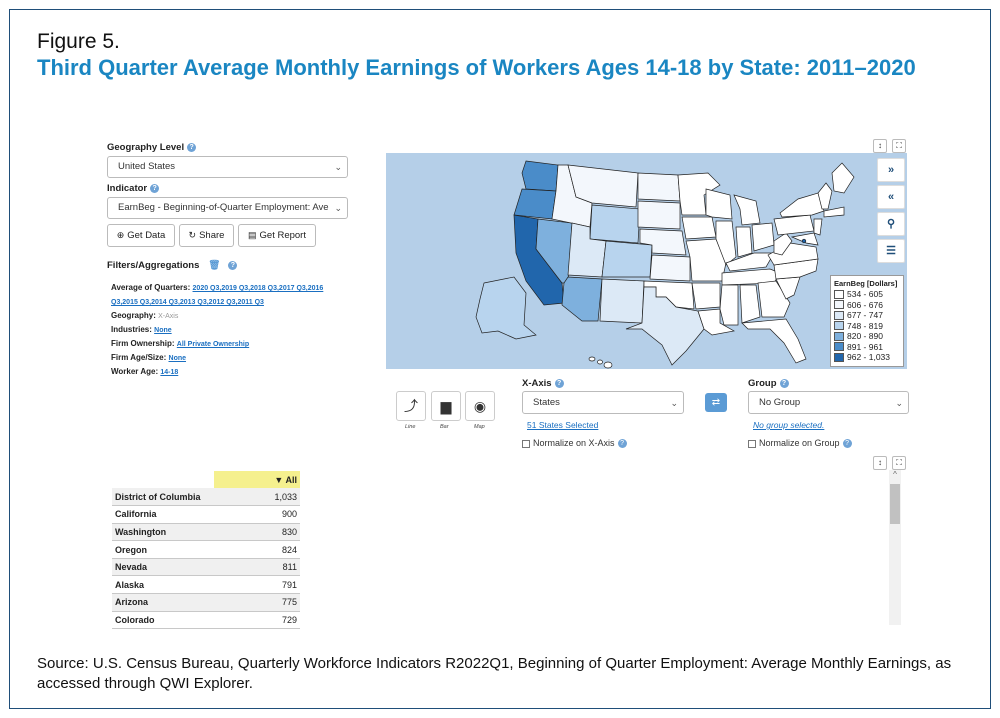 The height and width of the screenshot is (718, 1000). What do you see at coordinates (750, 304) in the screenshot?
I see `state-alabama` at bounding box center [750, 304].